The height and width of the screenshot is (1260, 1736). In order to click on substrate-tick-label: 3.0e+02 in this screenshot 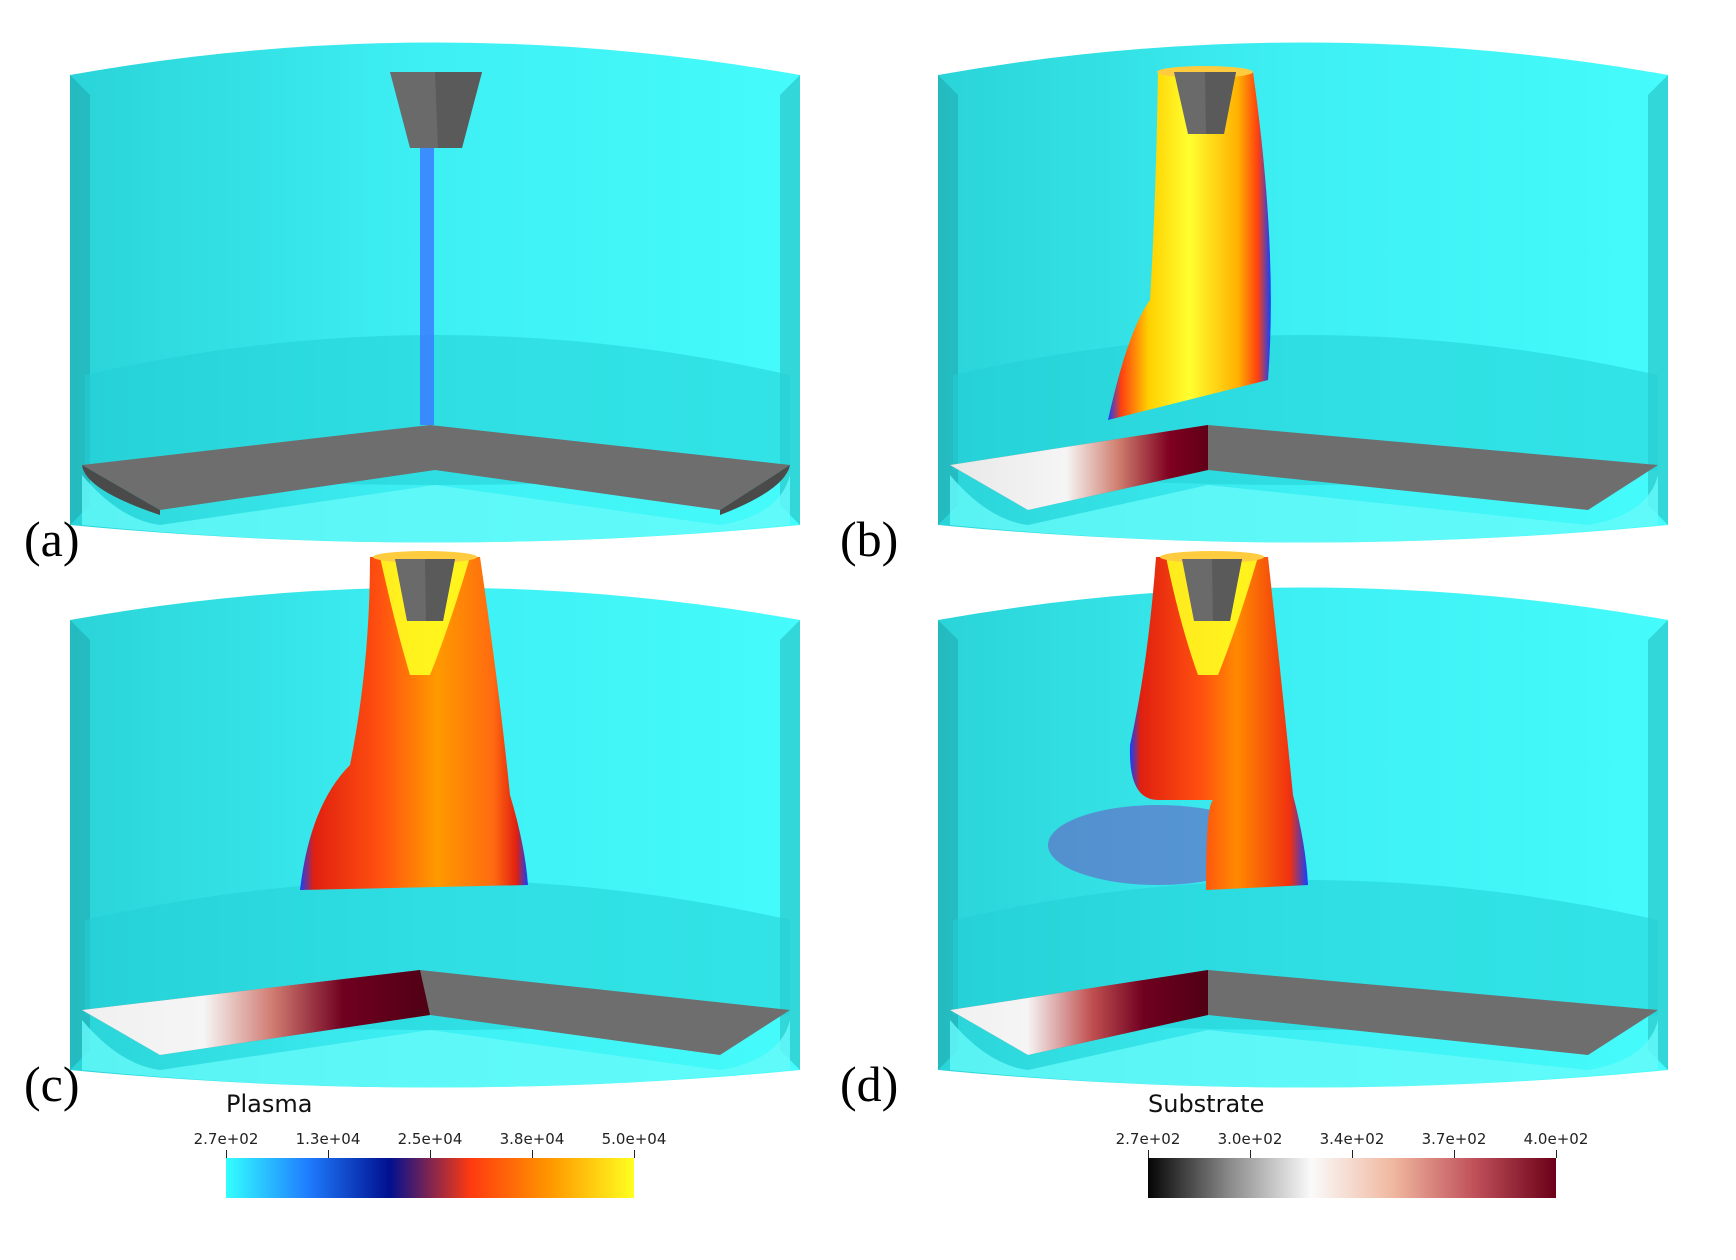, I will do `click(1250, 1139)`.